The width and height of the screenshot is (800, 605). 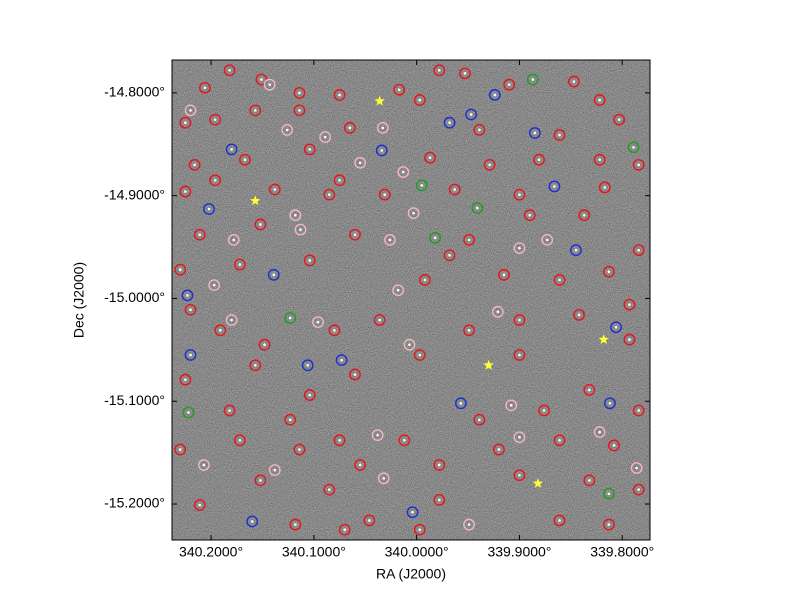 What do you see at coordinates (519, 552) in the screenshot?
I see `x-tick-label: 339.9000°` at bounding box center [519, 552].